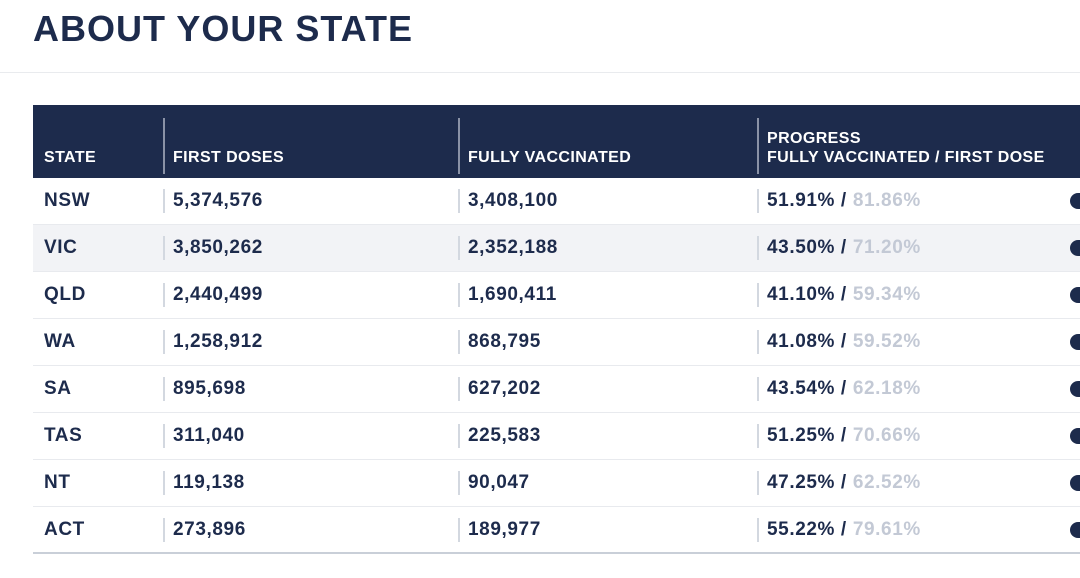  I want to click on page-title: ABOUT YOUR STATE, so click(223, 28).